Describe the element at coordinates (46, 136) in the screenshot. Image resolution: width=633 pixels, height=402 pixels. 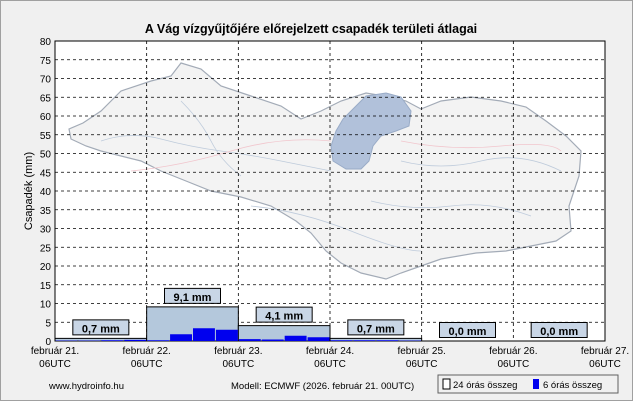
I see `y-tick-label: 55` at that location.